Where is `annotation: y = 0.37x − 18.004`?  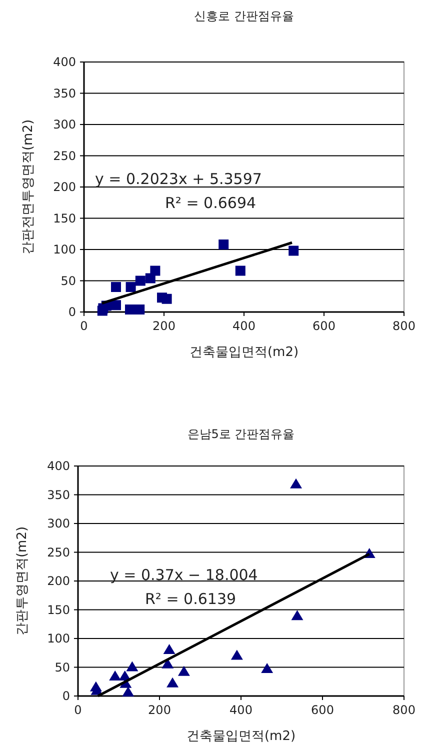 annotation: y = 0.37x − 18.004 is located at coordinates (184, 575).